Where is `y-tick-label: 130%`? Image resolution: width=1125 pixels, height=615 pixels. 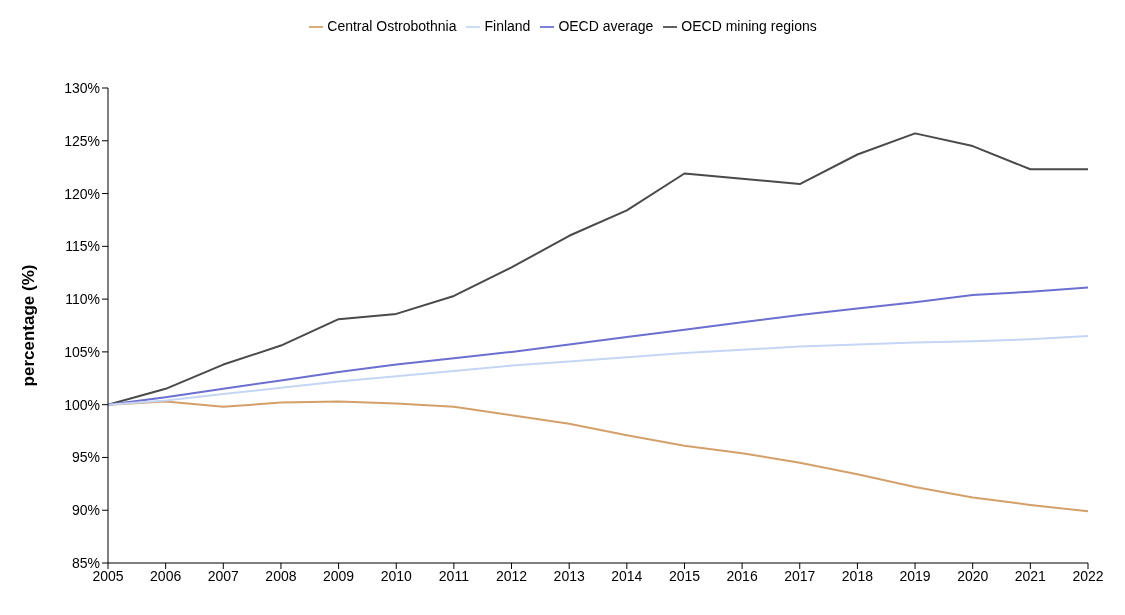
y-tick-label: 130% is located at coordinates (82, 87).